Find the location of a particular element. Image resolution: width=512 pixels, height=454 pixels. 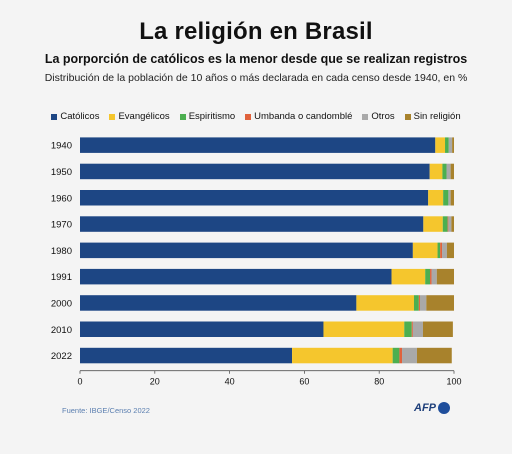

legend-item: Católicos is located at coordinates (75, 116).